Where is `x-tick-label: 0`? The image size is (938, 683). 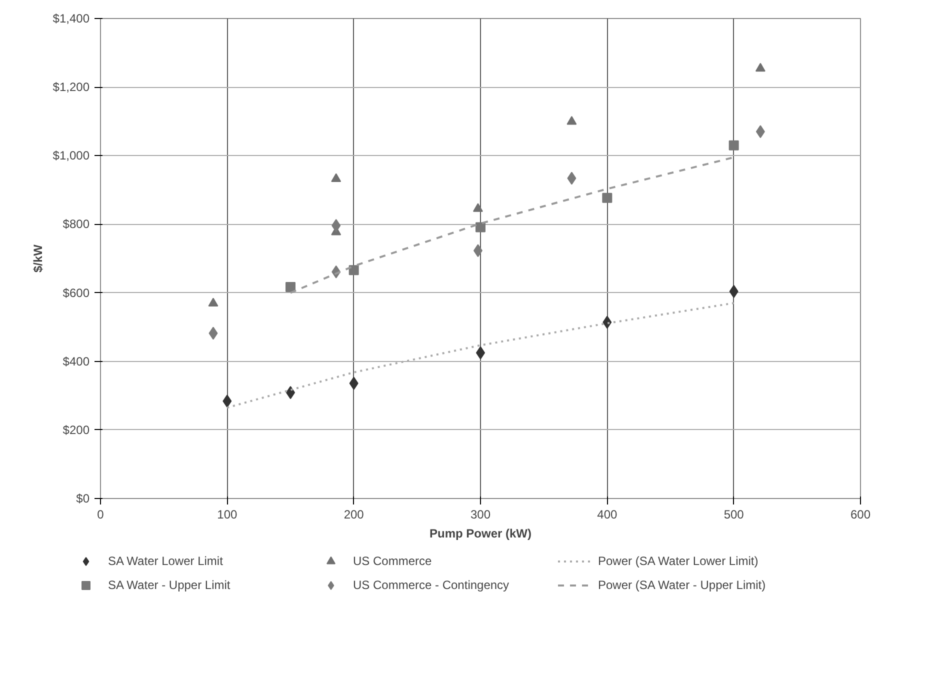 x-tick-label: 0 is located at coordinates (100, 515).